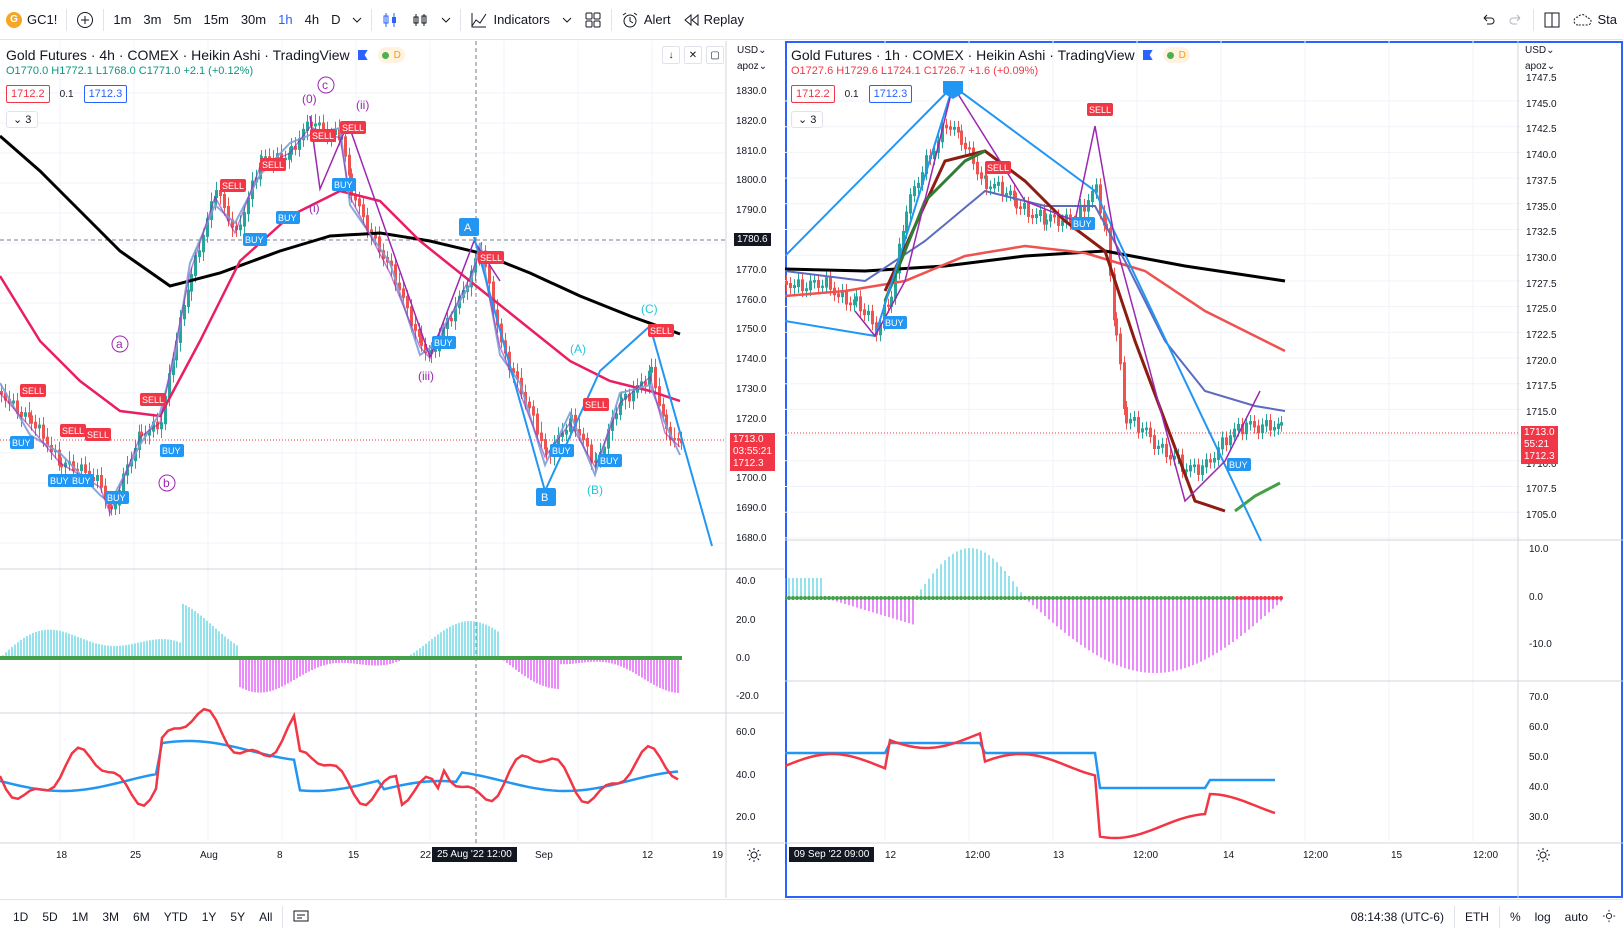  I want to click on indicators-dropdown, so click(567, 20).